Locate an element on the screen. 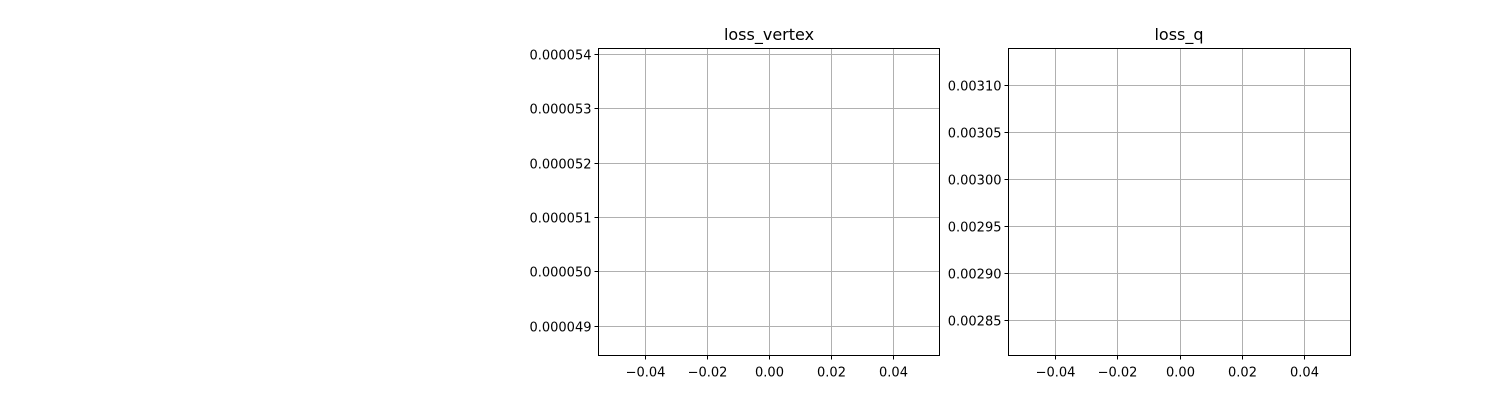 This screenshot has height=400, width=1500. y-tick-label: 0.00295 is located at coordinates (975, 228).